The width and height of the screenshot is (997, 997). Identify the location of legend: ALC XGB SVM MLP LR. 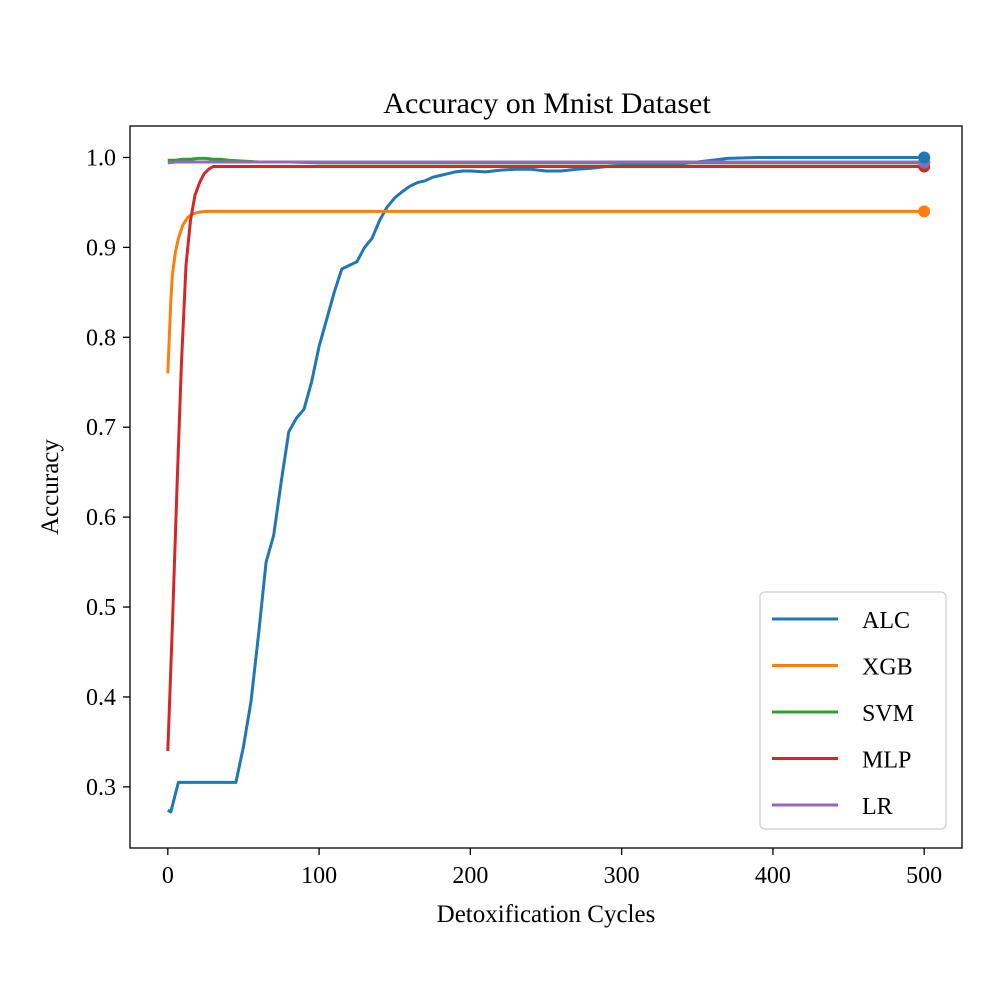
(853, 710).